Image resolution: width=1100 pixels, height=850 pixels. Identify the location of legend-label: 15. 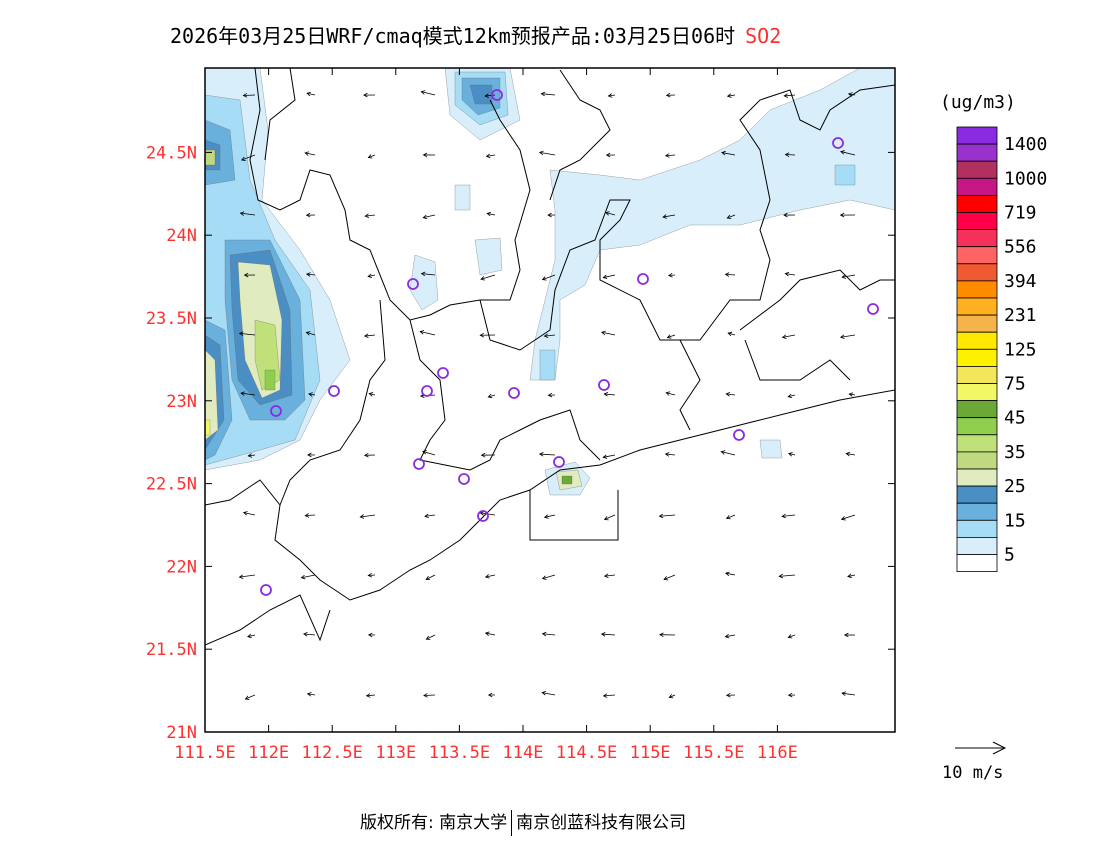
(1015, 520).